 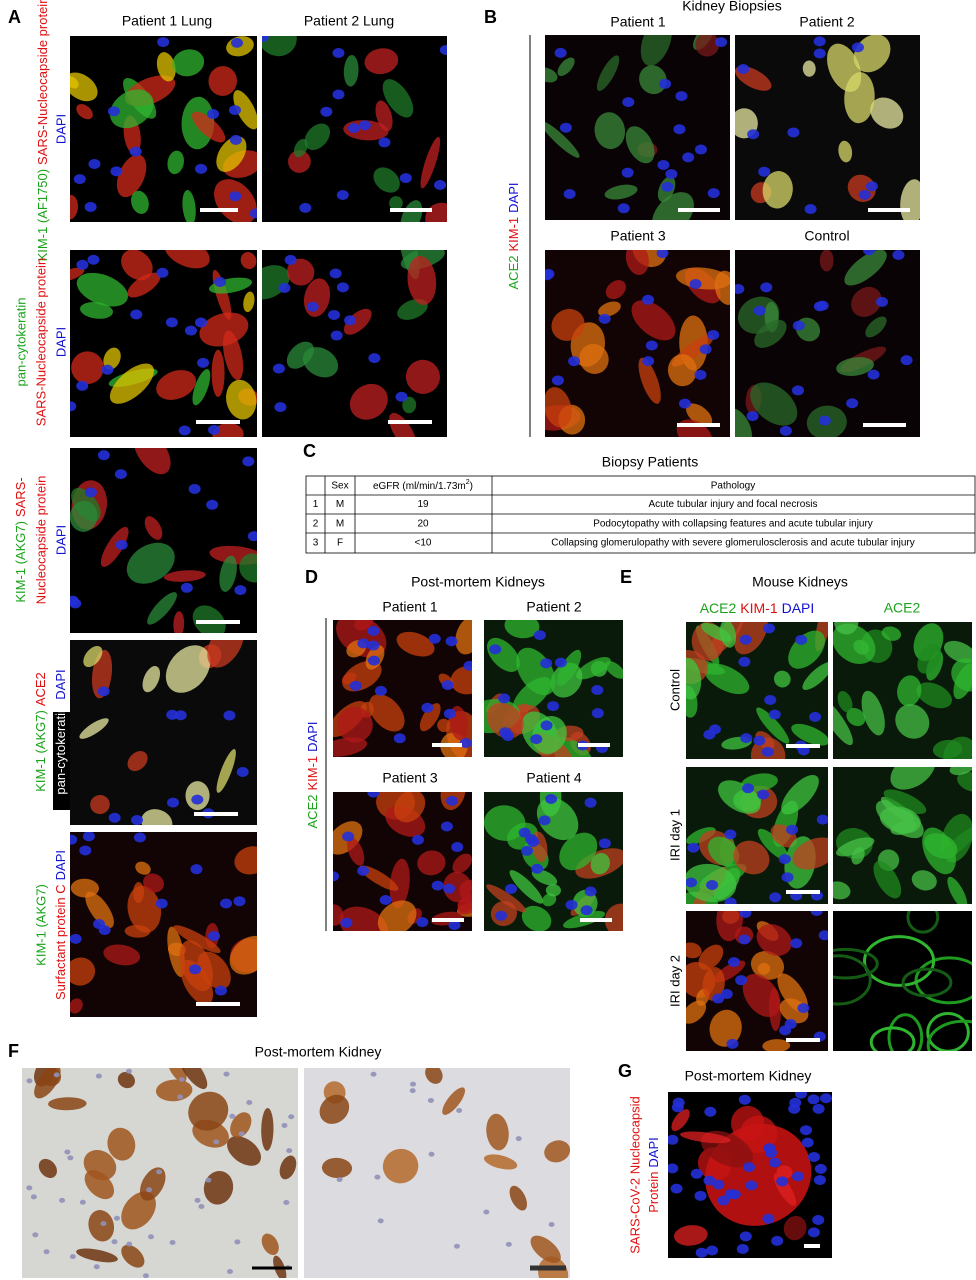 I want to click on label-background, so click(x=61, y=761).